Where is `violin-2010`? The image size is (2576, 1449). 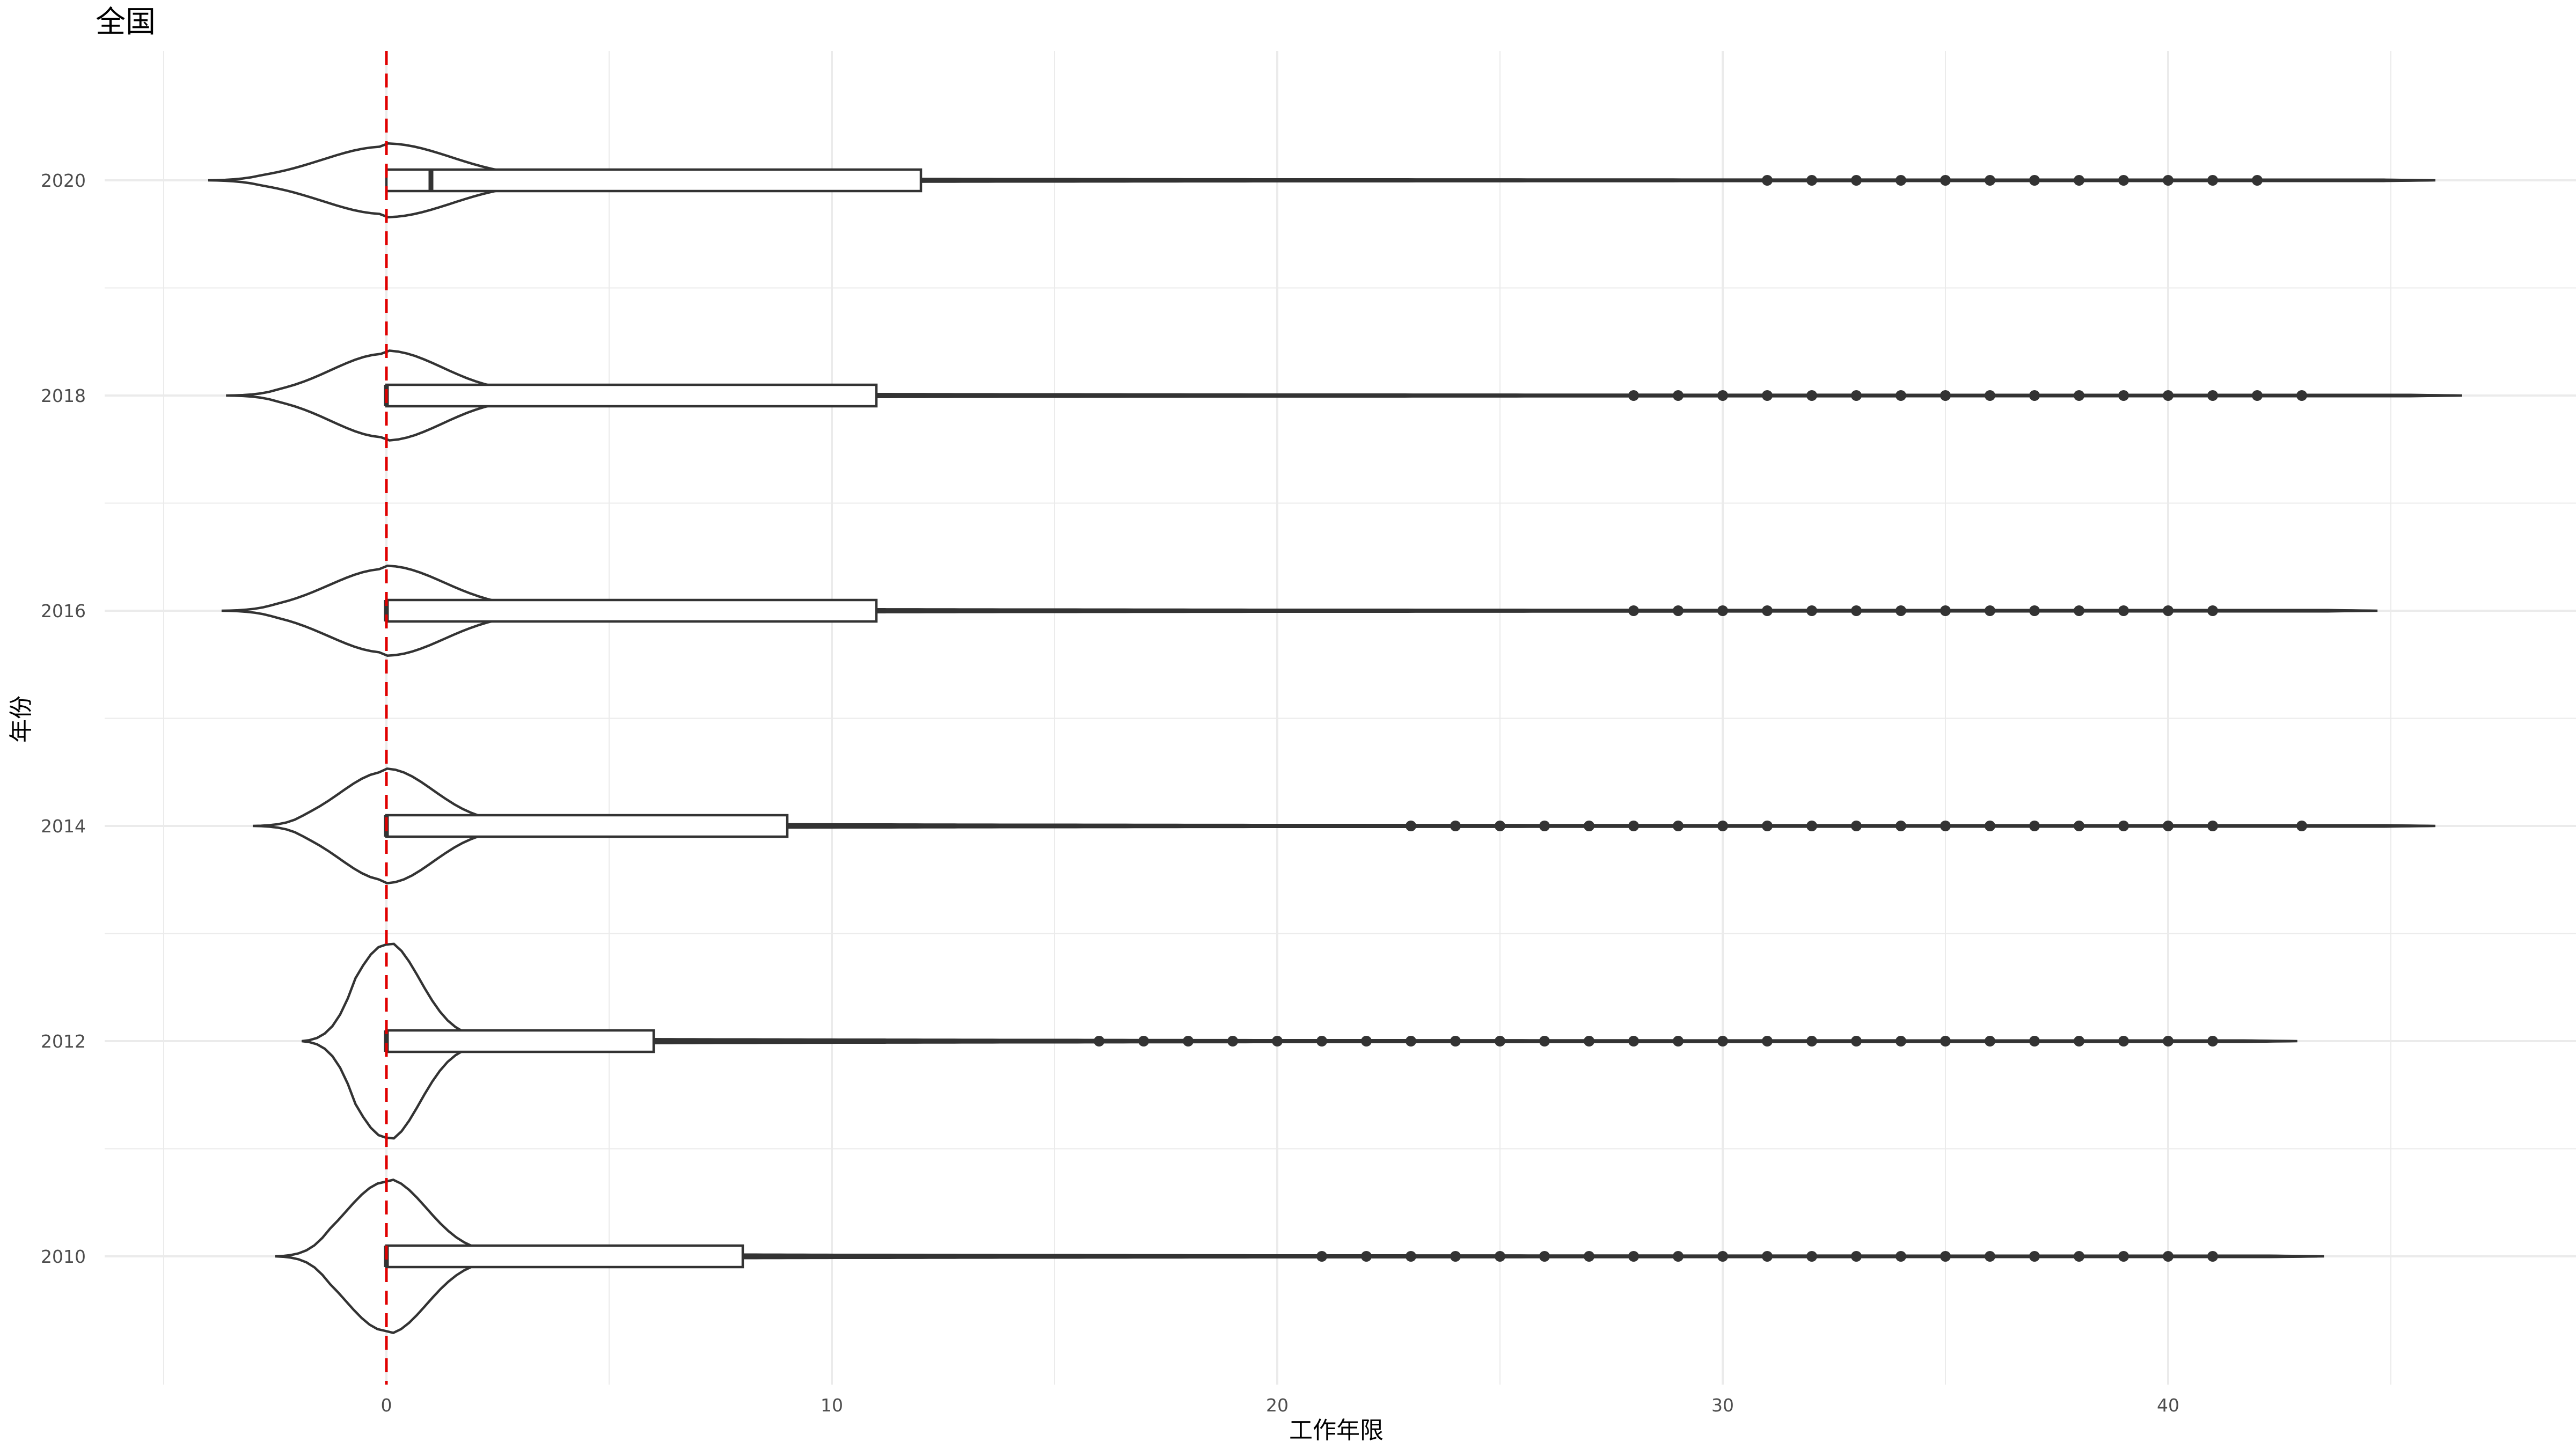 violin-2010 is located at coordinates (1299, 1256).